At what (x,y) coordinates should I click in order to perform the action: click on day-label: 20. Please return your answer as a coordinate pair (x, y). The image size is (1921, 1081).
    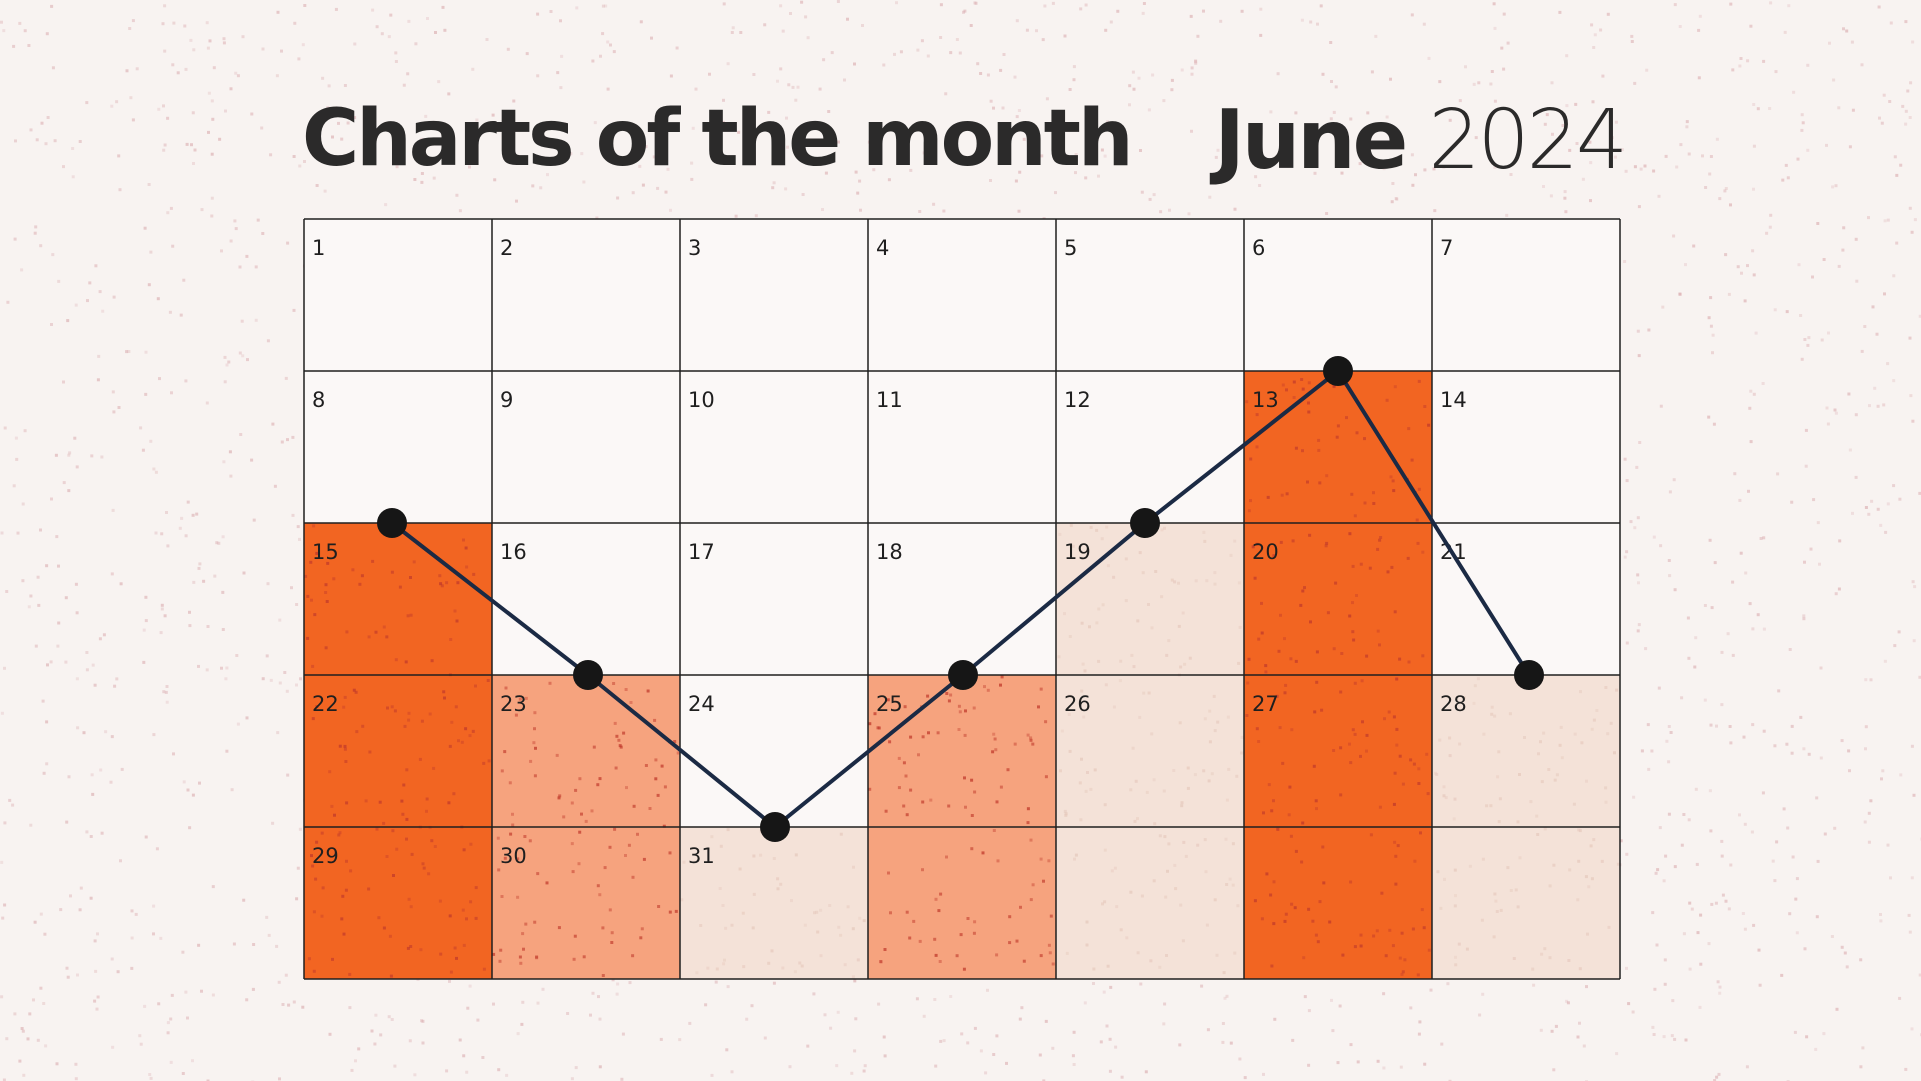
    Looking at the image, I should click on (1265, 552).